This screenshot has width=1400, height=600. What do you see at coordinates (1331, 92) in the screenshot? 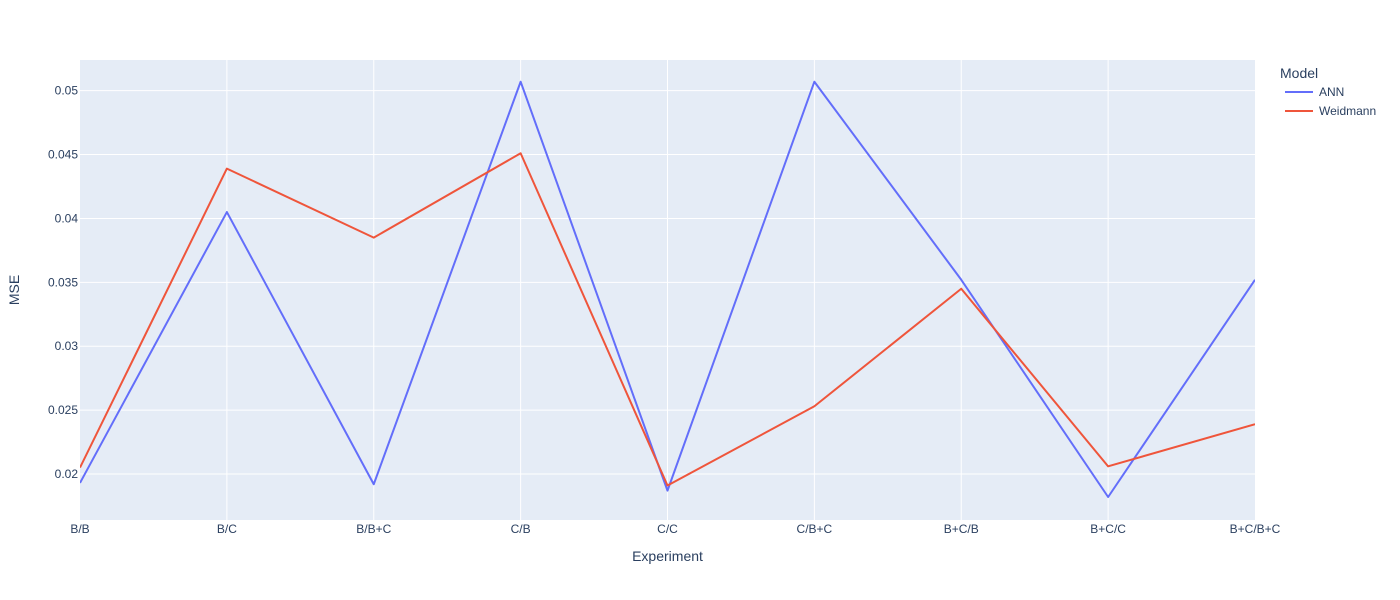
I see `legend-label: ANN` at bounding box center [1331, 92].